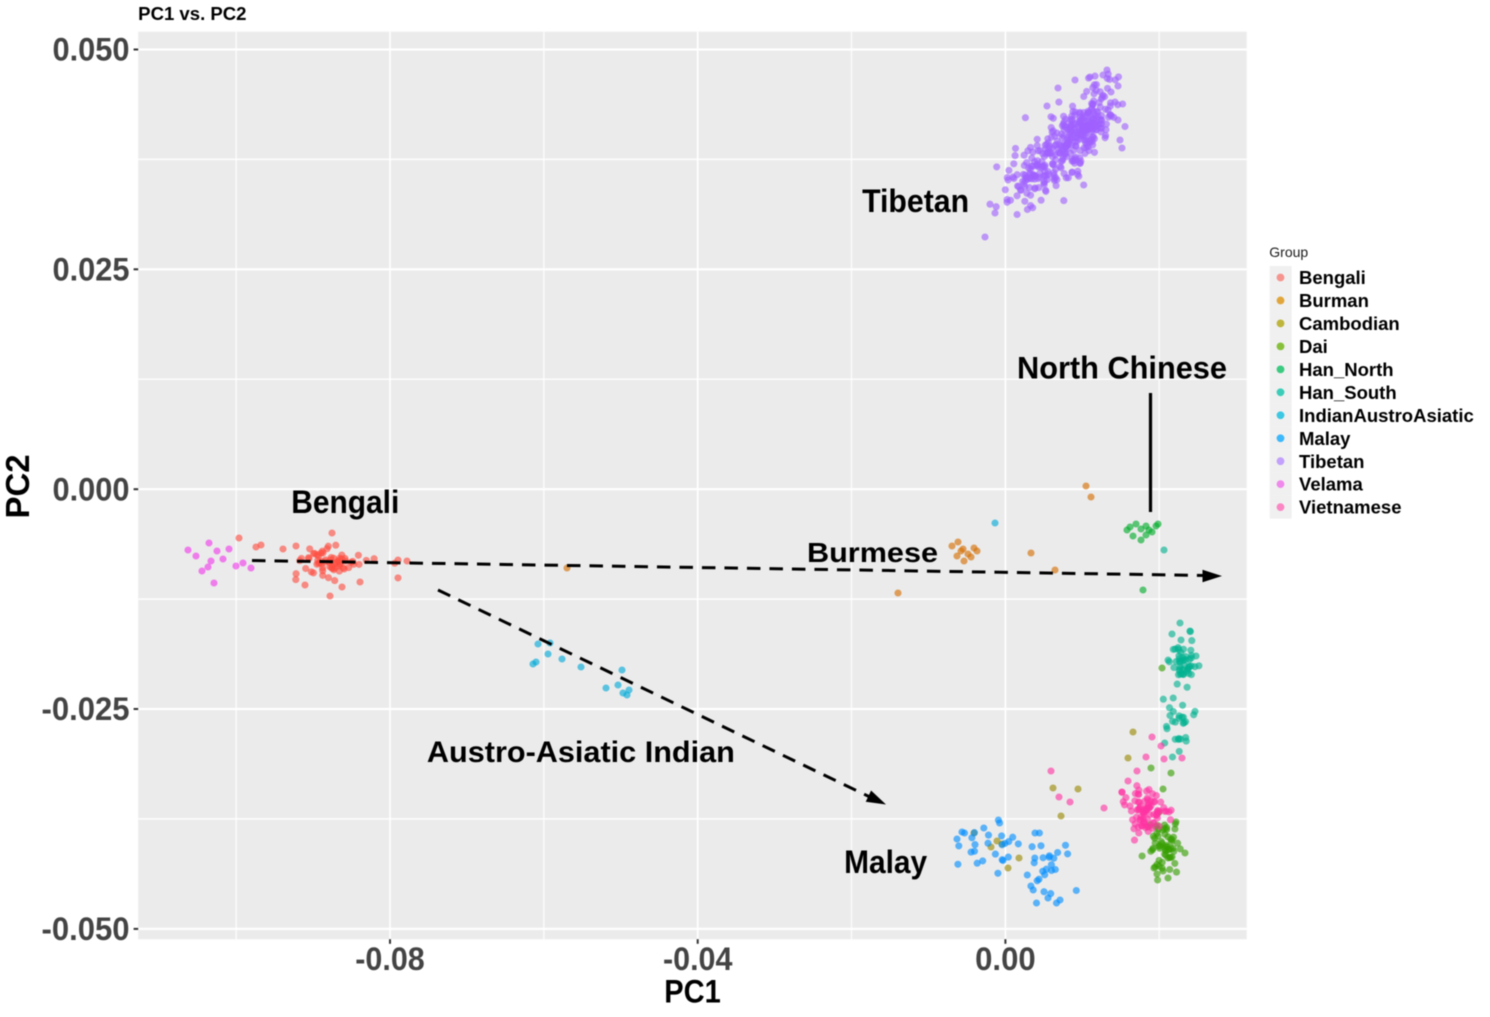 The height and width of the screenshot is (1017, 1490). I want to click on svg-text: -0.04, so click(698, 959).